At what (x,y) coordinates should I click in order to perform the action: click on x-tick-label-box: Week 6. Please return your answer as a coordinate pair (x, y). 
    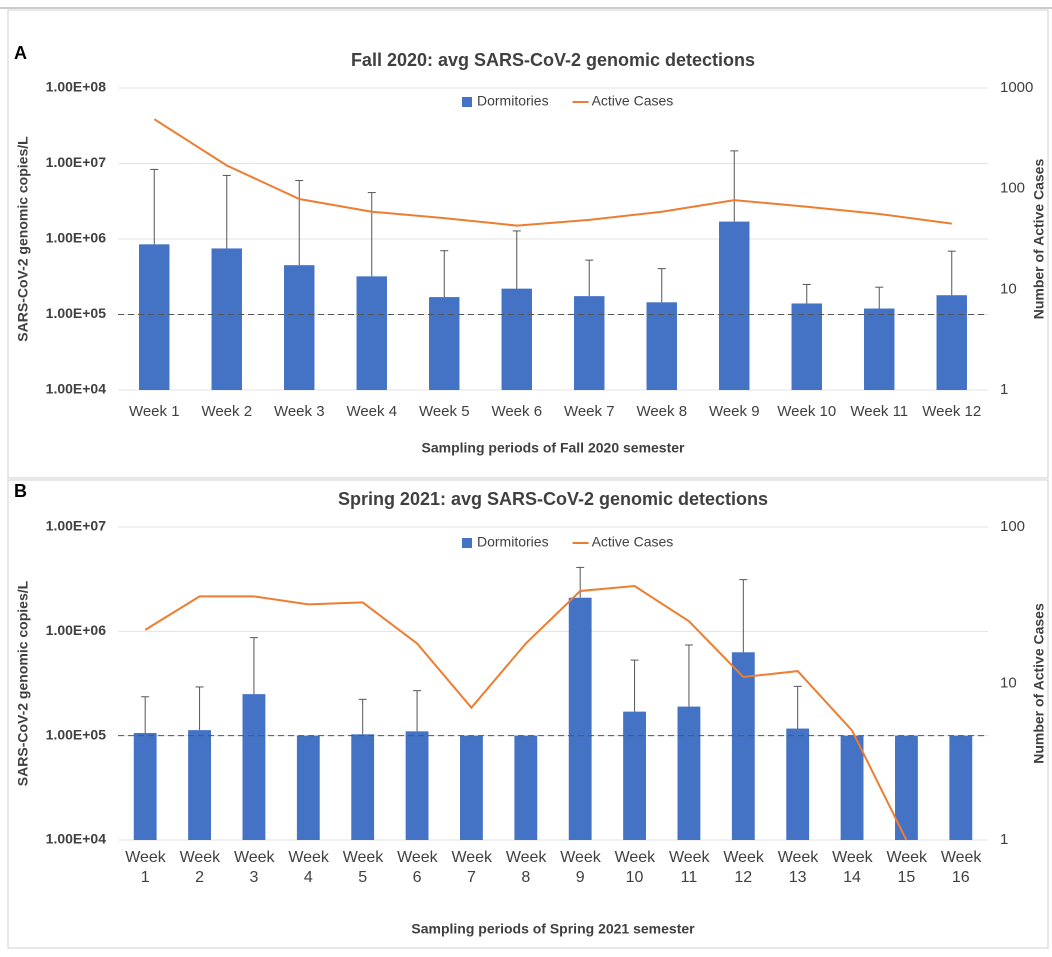
    Looking at the image, I should click on (417, 867).